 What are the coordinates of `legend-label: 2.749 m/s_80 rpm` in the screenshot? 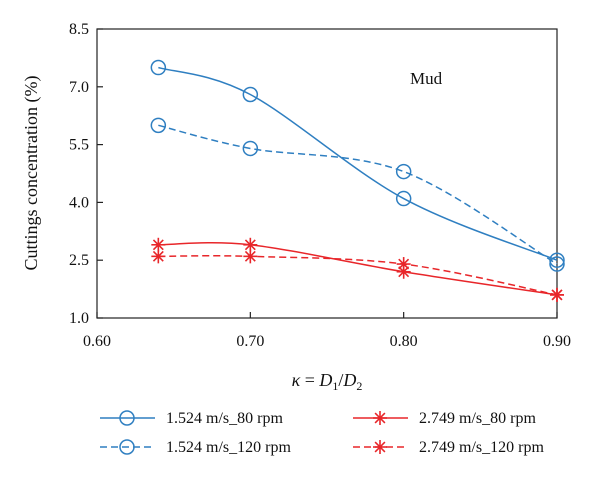 It's located at (477, 418).